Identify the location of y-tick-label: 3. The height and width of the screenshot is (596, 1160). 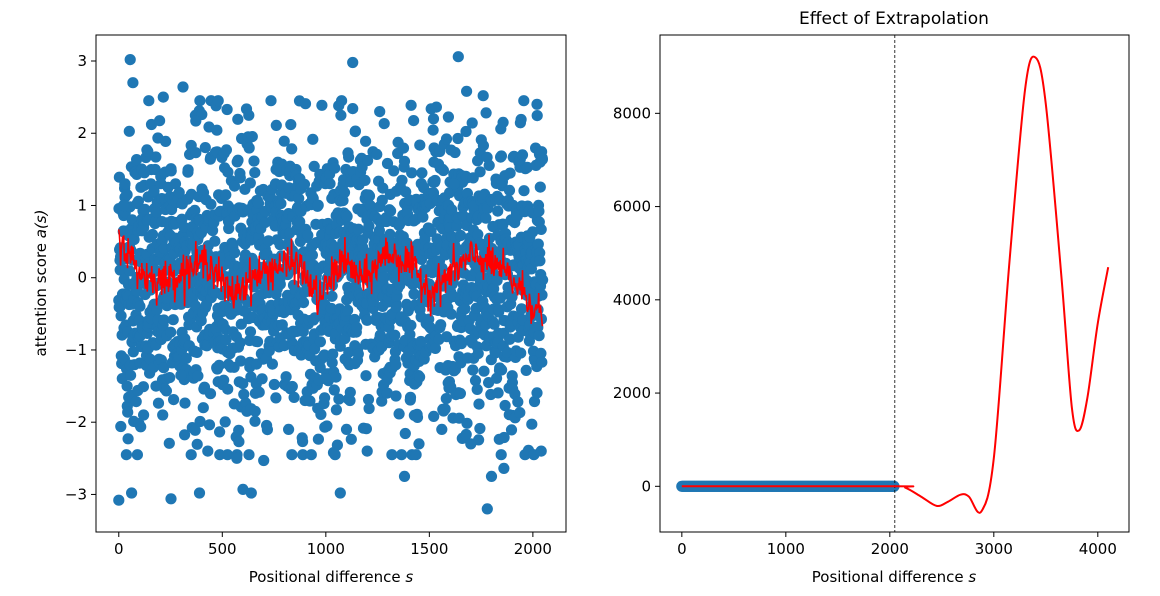
(82, 61).